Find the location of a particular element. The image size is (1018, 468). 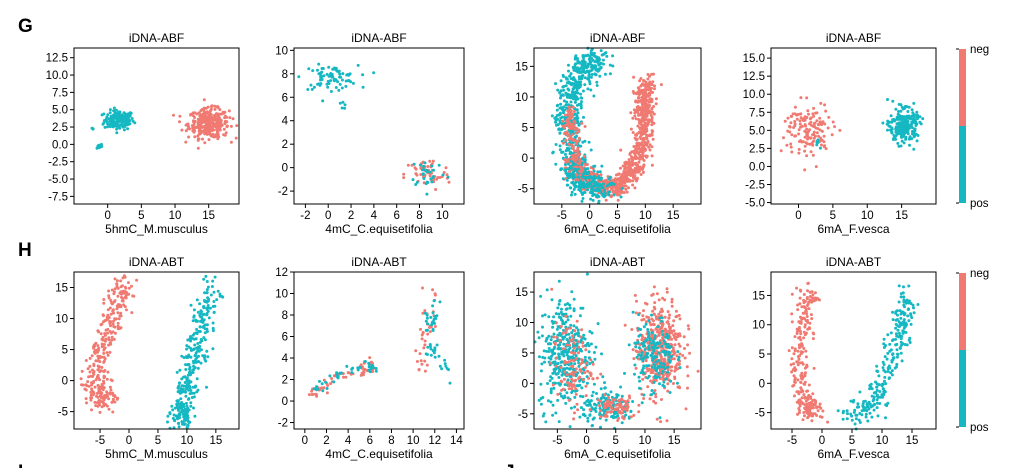

y-tick-label: -2.5 is located at coordinates (755, 186).